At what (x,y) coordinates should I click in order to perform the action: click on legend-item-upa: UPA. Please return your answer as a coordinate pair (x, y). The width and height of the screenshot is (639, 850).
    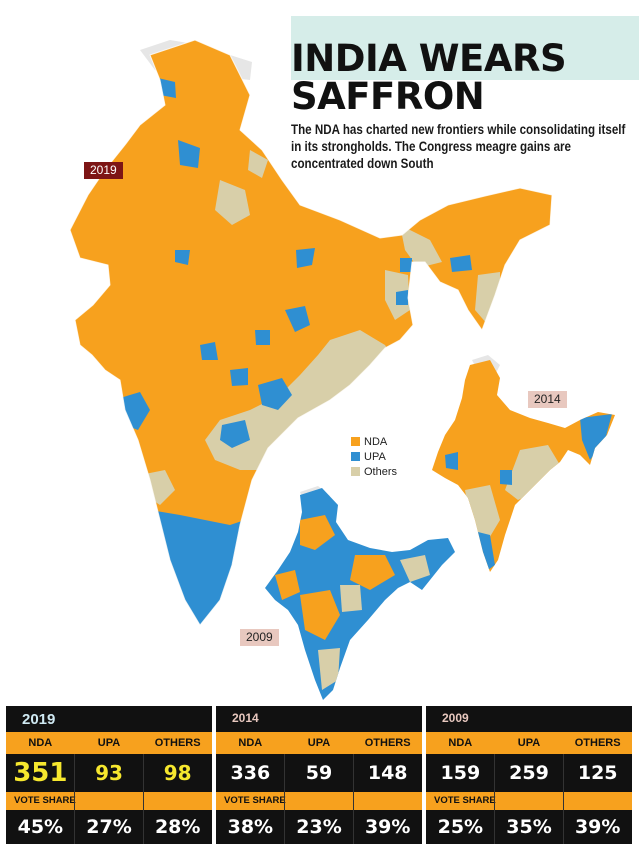
    Looking at the image, I should click on (374, 456).